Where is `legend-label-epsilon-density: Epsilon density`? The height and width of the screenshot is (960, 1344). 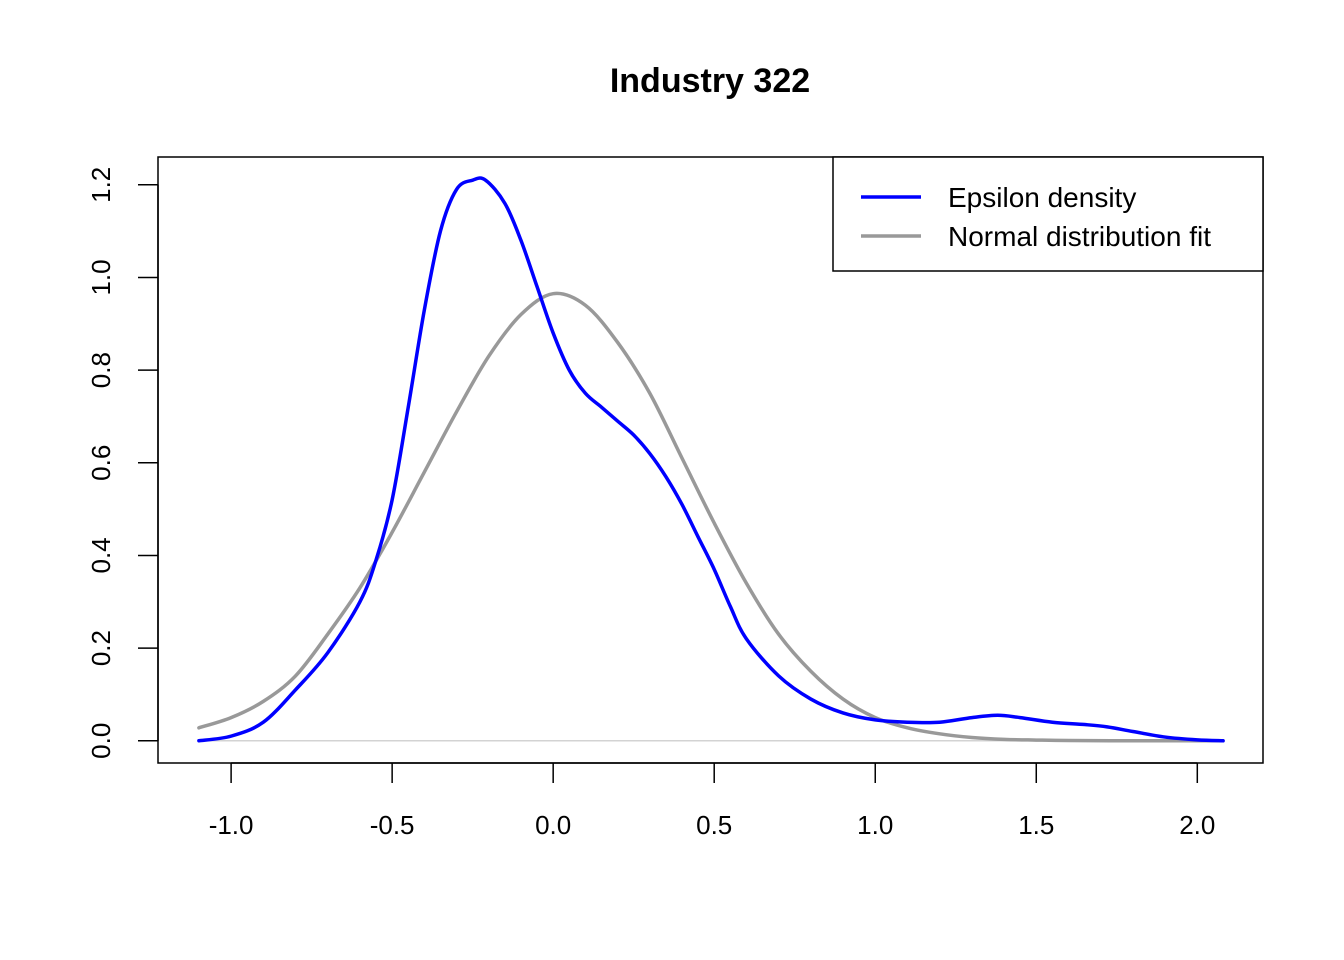
legend-label-epsilon-density: Epsilon density is located at coordinates (1042, 197).